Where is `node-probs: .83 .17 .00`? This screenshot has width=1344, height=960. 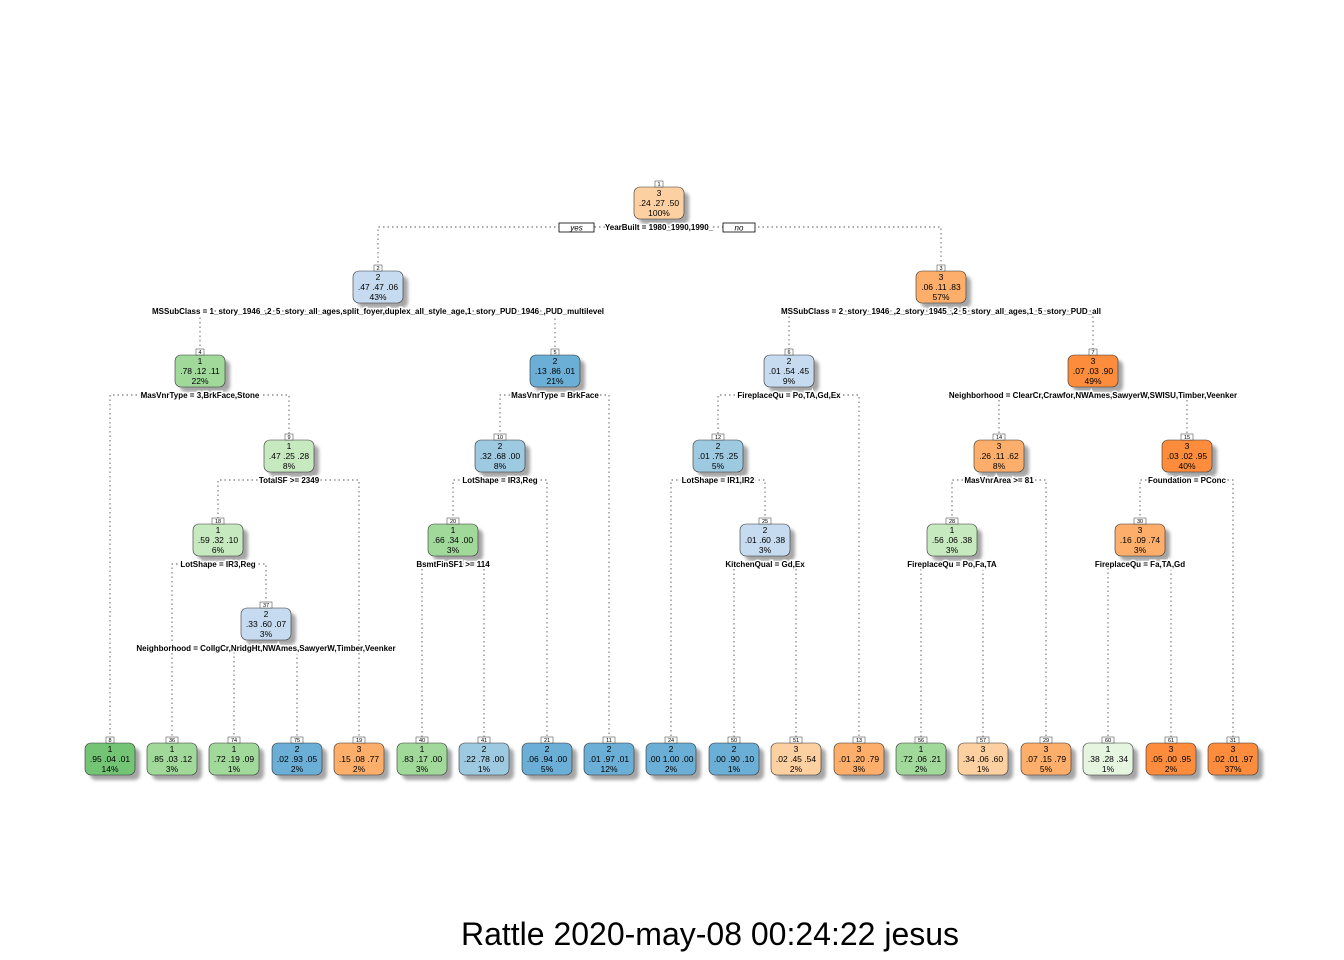
node-probs: .83 .17 .00 is located at coordinates (422, 759).